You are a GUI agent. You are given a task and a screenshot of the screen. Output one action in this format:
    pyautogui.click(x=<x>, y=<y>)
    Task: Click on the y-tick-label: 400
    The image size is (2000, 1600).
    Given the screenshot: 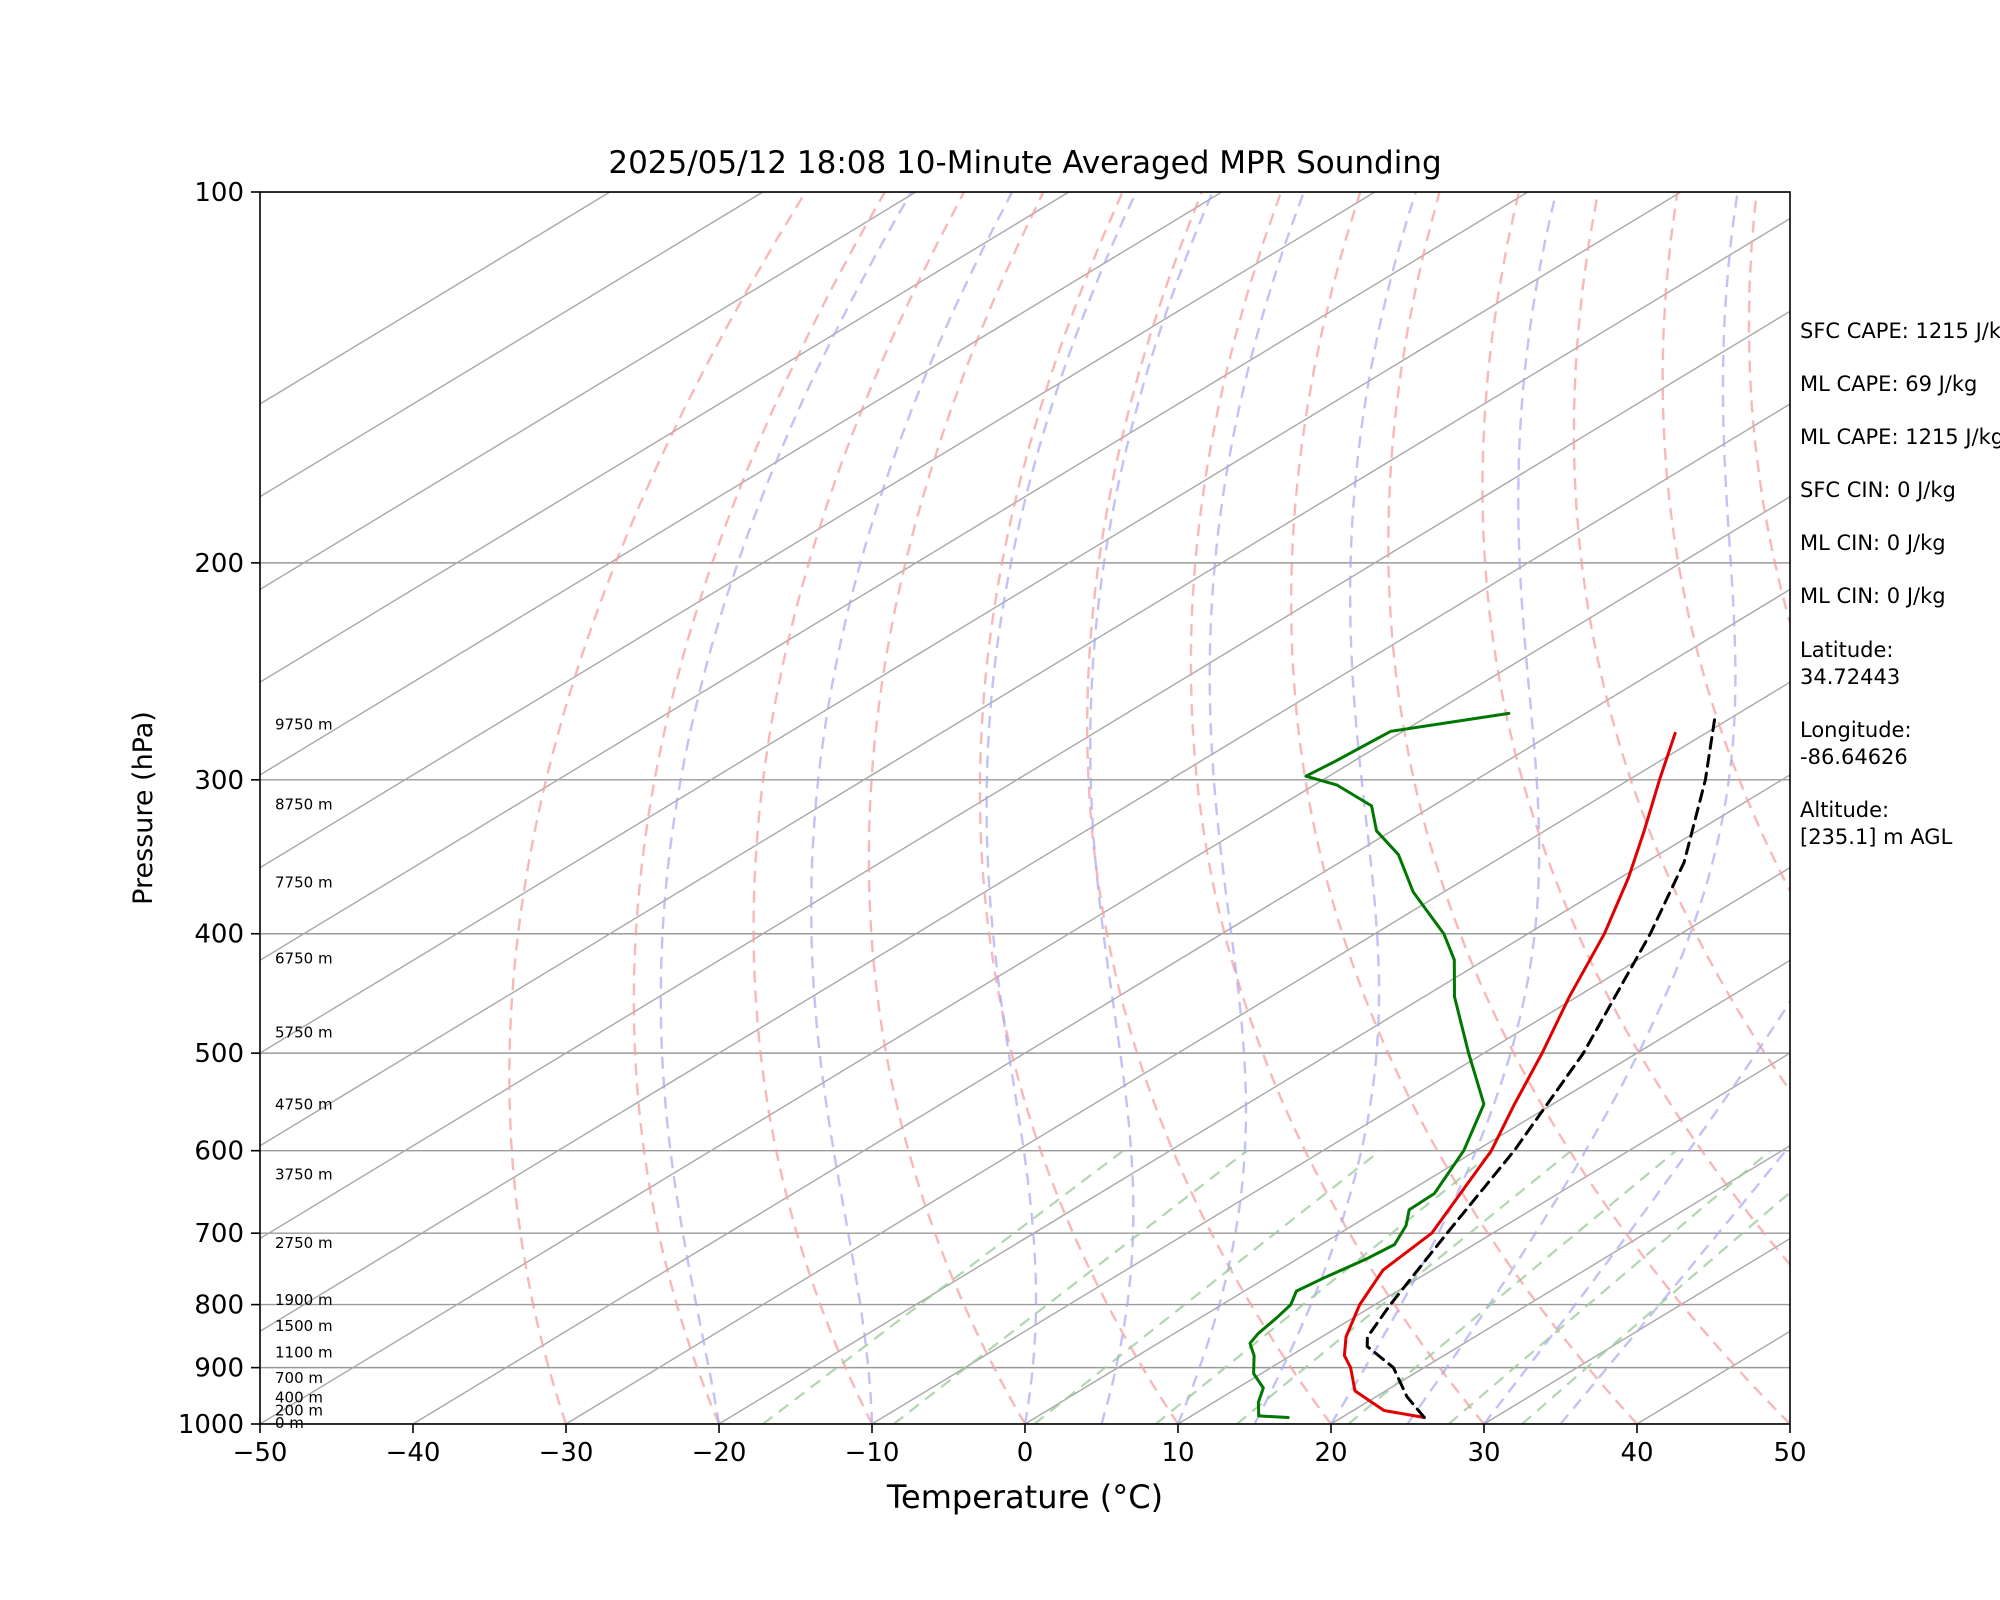 What is the action you would take?
    pyautogui.click(x=219, y=935)
    